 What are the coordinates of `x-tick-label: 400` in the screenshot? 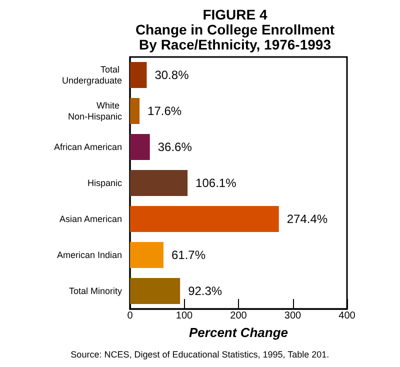 It's located at (347, 316).